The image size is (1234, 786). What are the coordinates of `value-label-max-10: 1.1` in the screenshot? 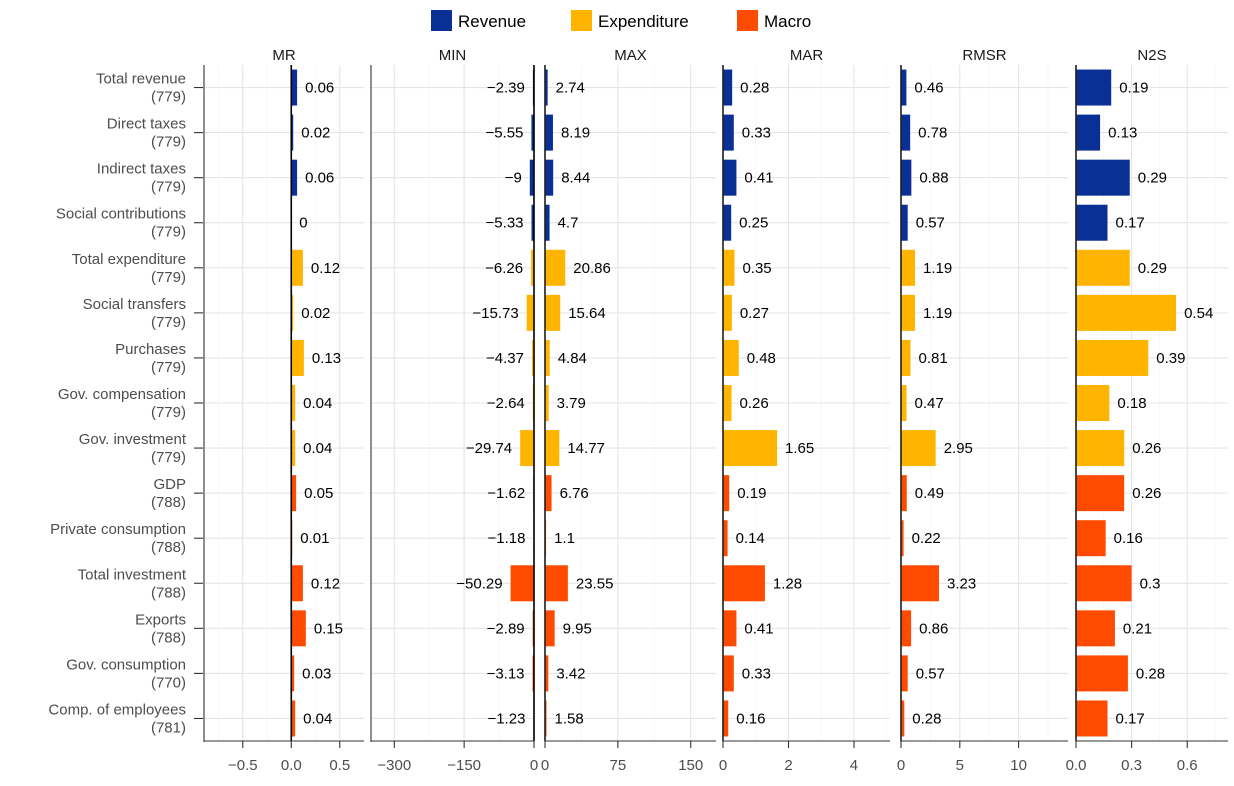 It's located at (564, 538).